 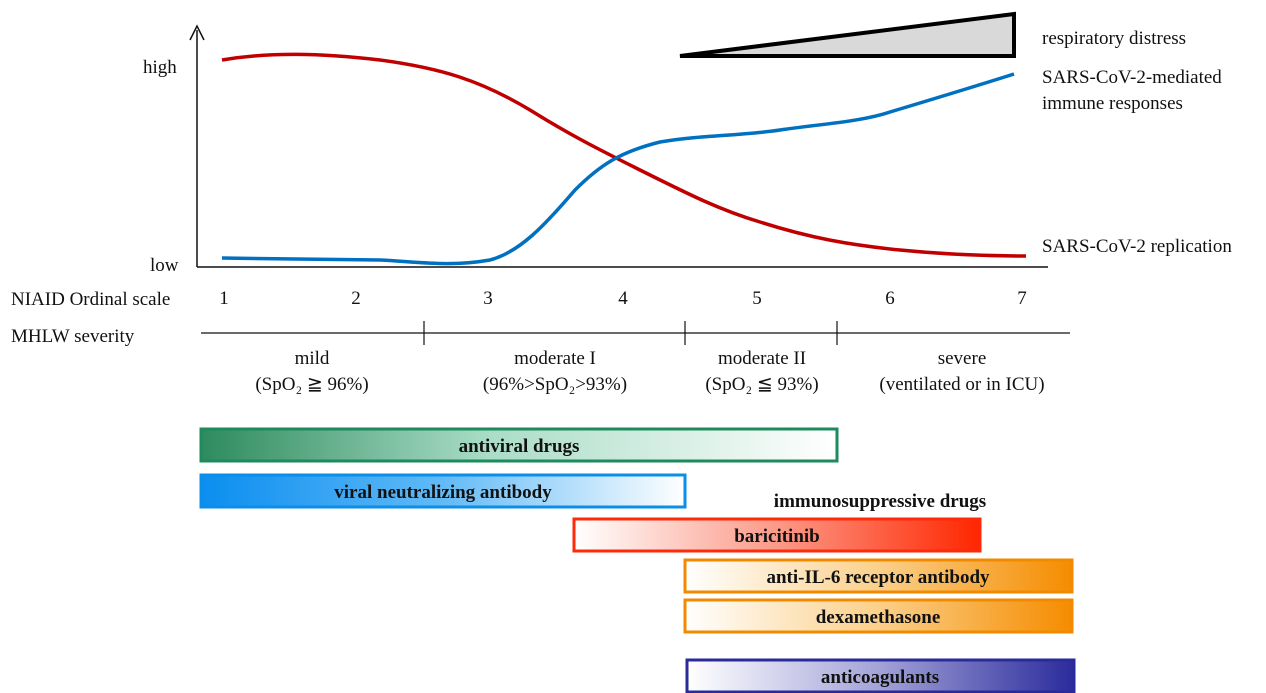 I want to click on anti-il6-label: anti-IL-6 receptor antibody, so click(x=878, y=577).